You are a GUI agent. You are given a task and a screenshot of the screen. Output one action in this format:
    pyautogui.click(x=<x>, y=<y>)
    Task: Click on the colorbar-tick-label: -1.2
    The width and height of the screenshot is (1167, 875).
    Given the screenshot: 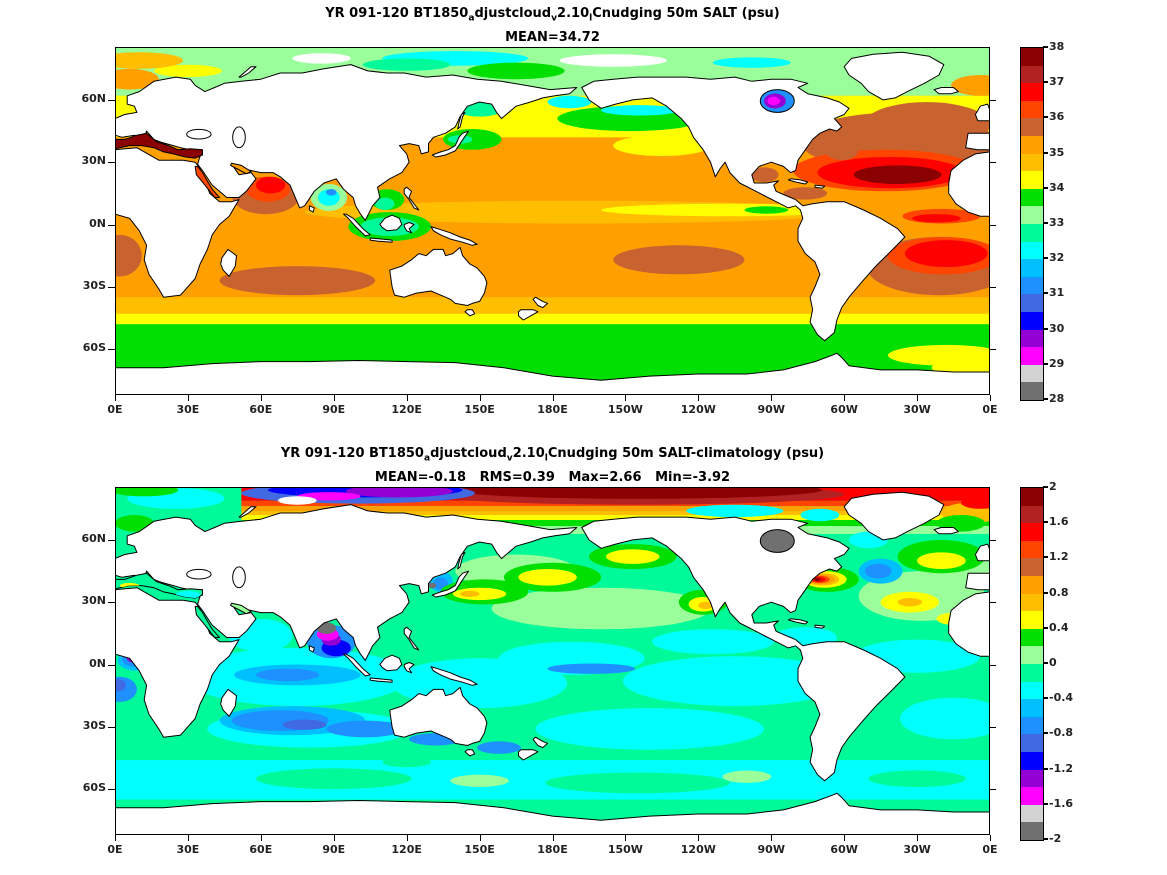 What is the action you would take?
    pyautogui.click(x=1061, y=768)
    